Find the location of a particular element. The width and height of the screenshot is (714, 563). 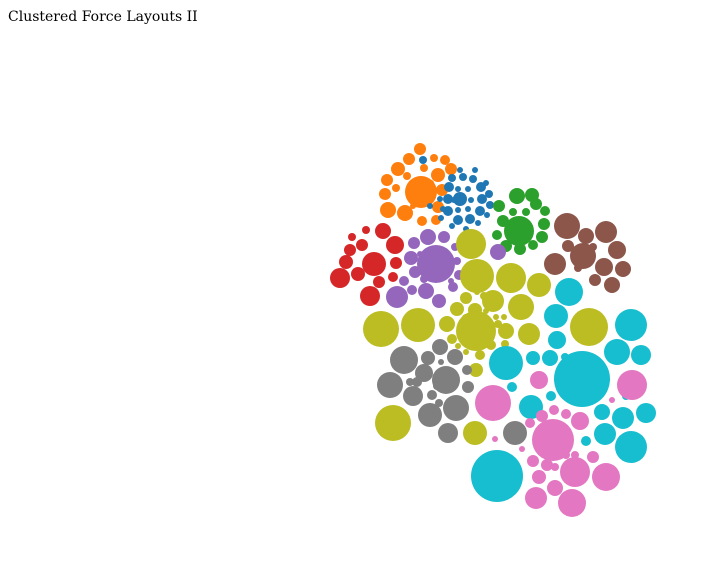

cluster-orange is located at coordinates (418, 184).